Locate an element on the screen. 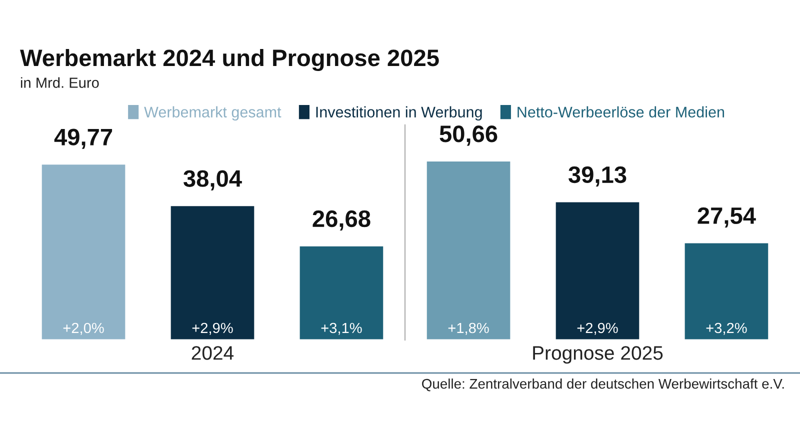  data-label: 39,13 is located at coordinates (597, 176).